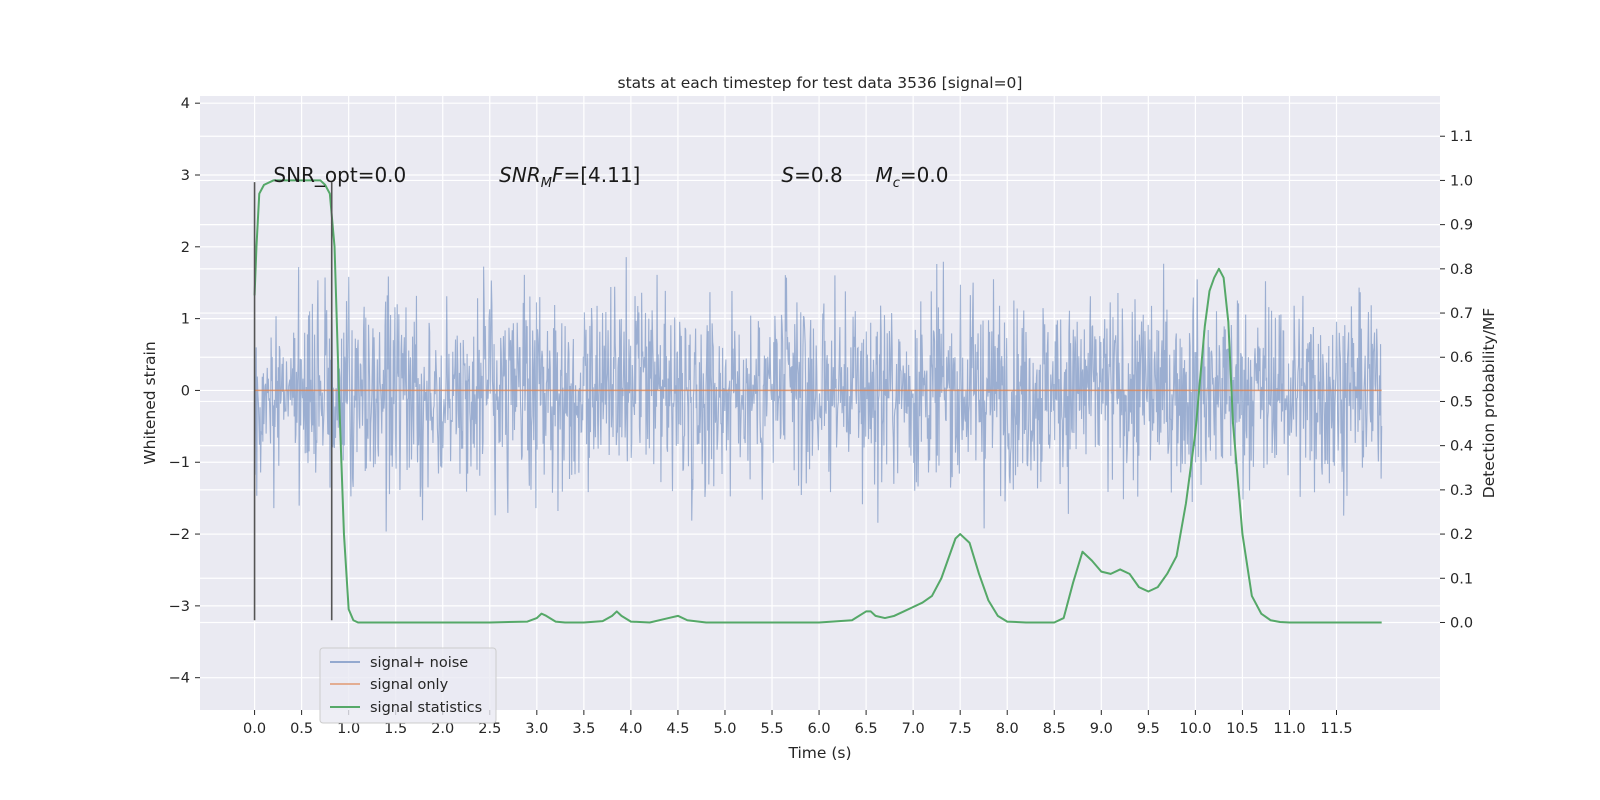 This screenshot has height=800, width=1600. Describe the element at coordinates (960, 729) in the screenshot. I see `x-tick-label-15: 7.5` at that location.